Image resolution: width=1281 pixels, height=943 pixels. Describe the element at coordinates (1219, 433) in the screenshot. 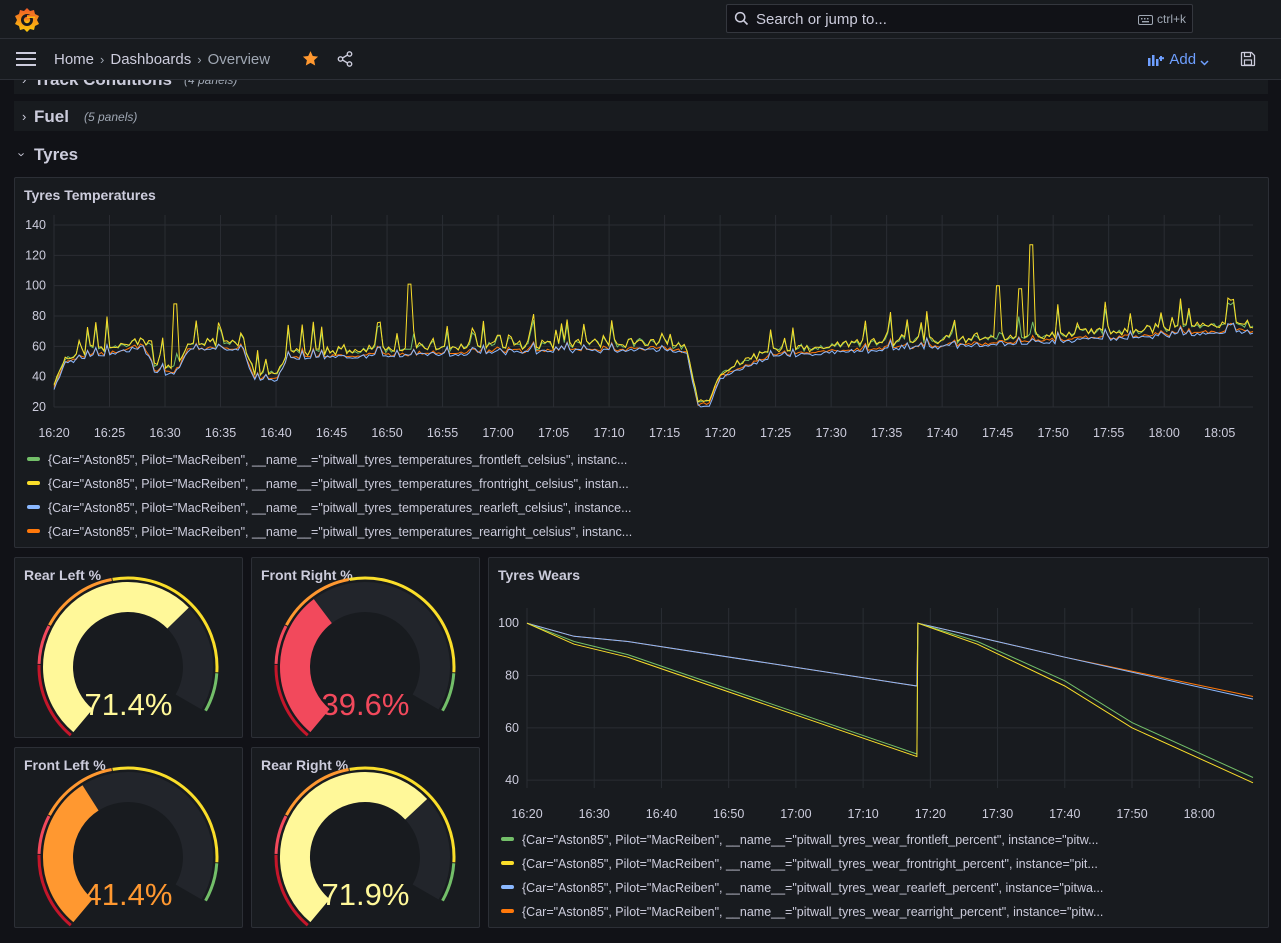

I see `x-tick-label: 18:05` at that location.